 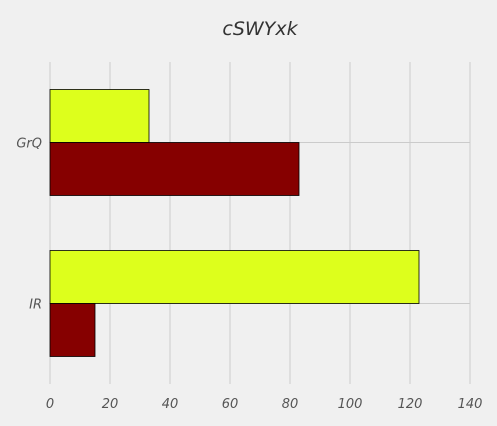 What do you see at coordinates (110, 404) in the screenshot?
I see `x-tick-label: 20` at bounding box center [110, 404].